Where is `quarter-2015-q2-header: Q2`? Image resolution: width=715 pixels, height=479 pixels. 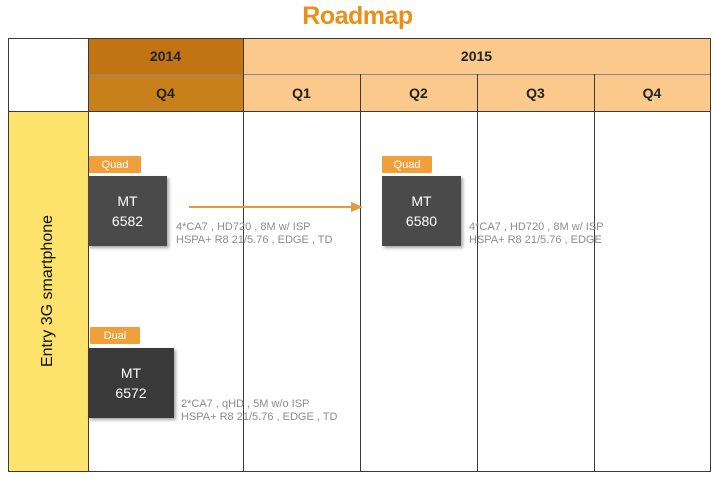
quarter-2015-q2-header: Q2 is located at coordinates (418, 92).